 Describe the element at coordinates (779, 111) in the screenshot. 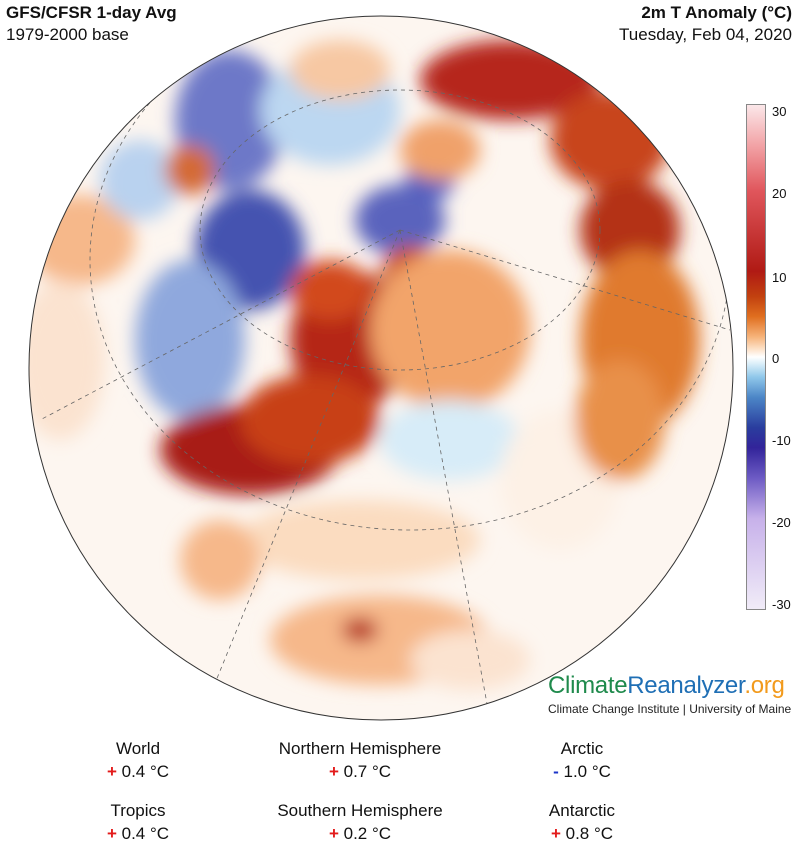

I see `colorbar-tick: 30` at that location.